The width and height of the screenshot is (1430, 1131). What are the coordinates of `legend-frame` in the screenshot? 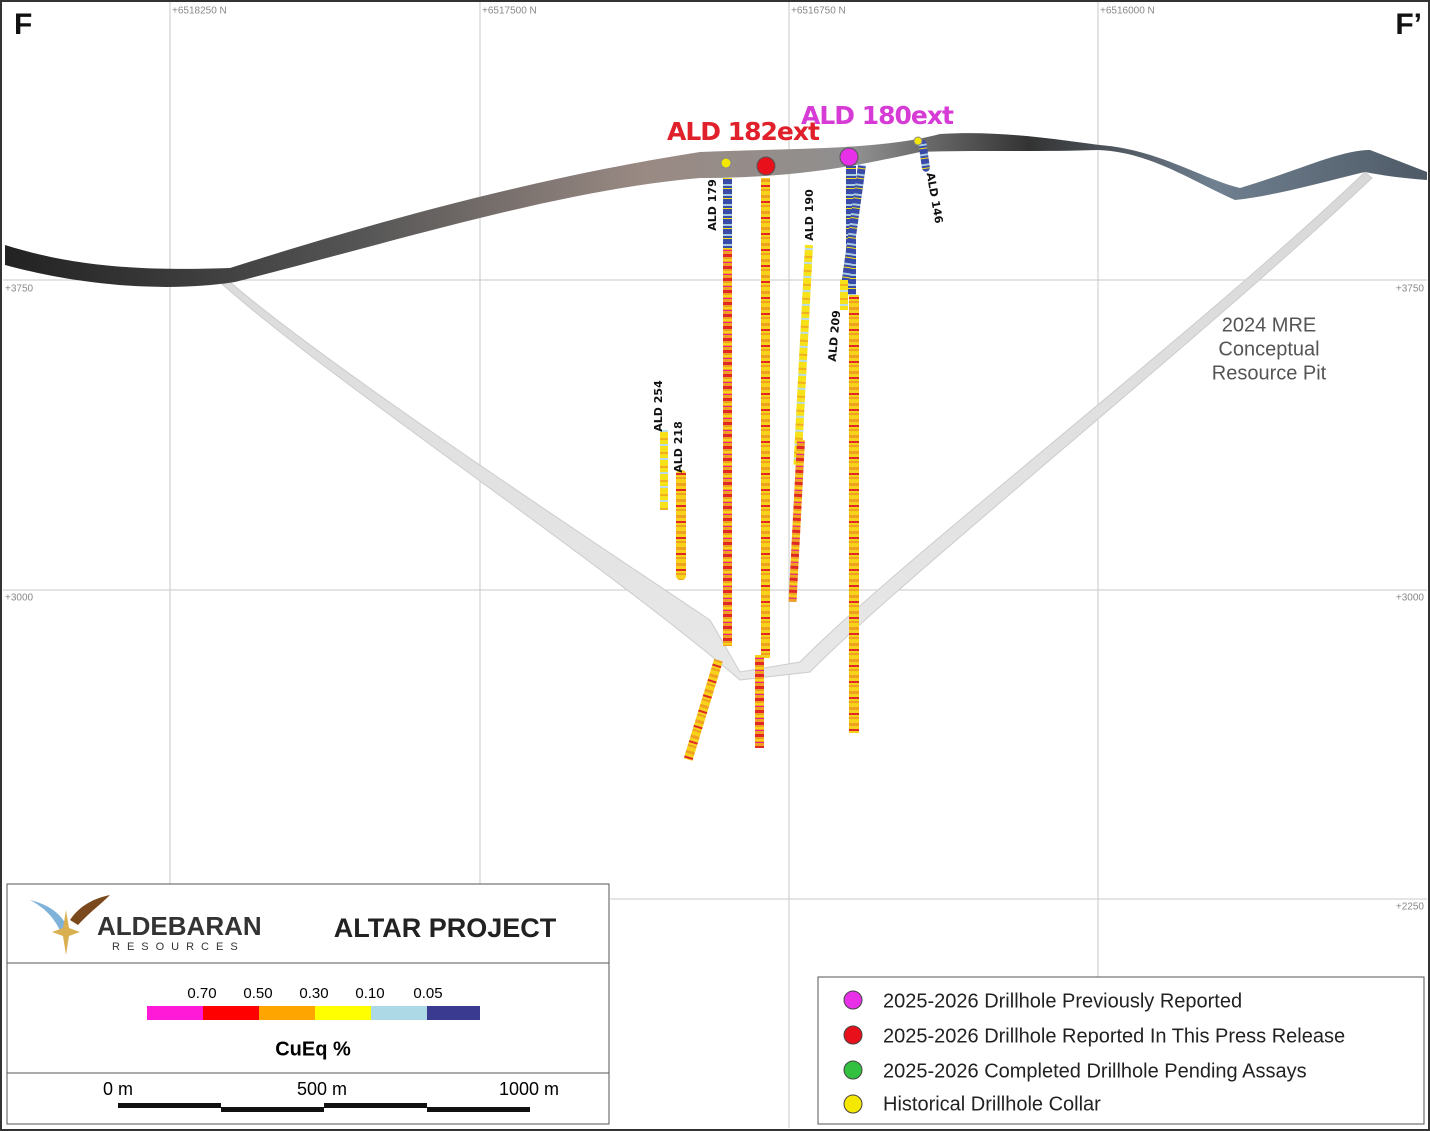 It's located at (1121, 1050).